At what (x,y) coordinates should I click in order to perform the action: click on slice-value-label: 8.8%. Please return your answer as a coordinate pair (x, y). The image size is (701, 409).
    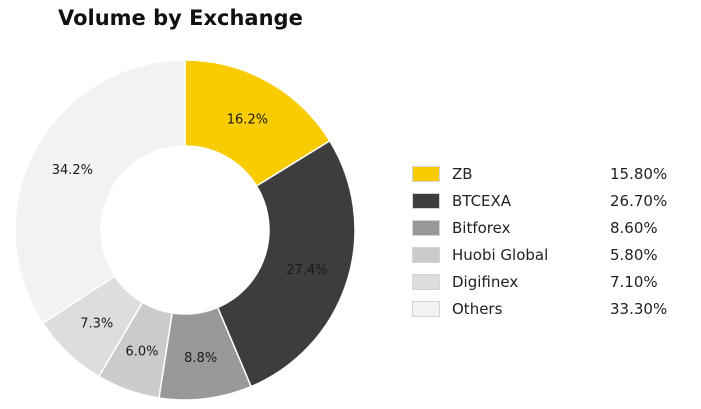
    Looking at the image, I should click on (200, 358).